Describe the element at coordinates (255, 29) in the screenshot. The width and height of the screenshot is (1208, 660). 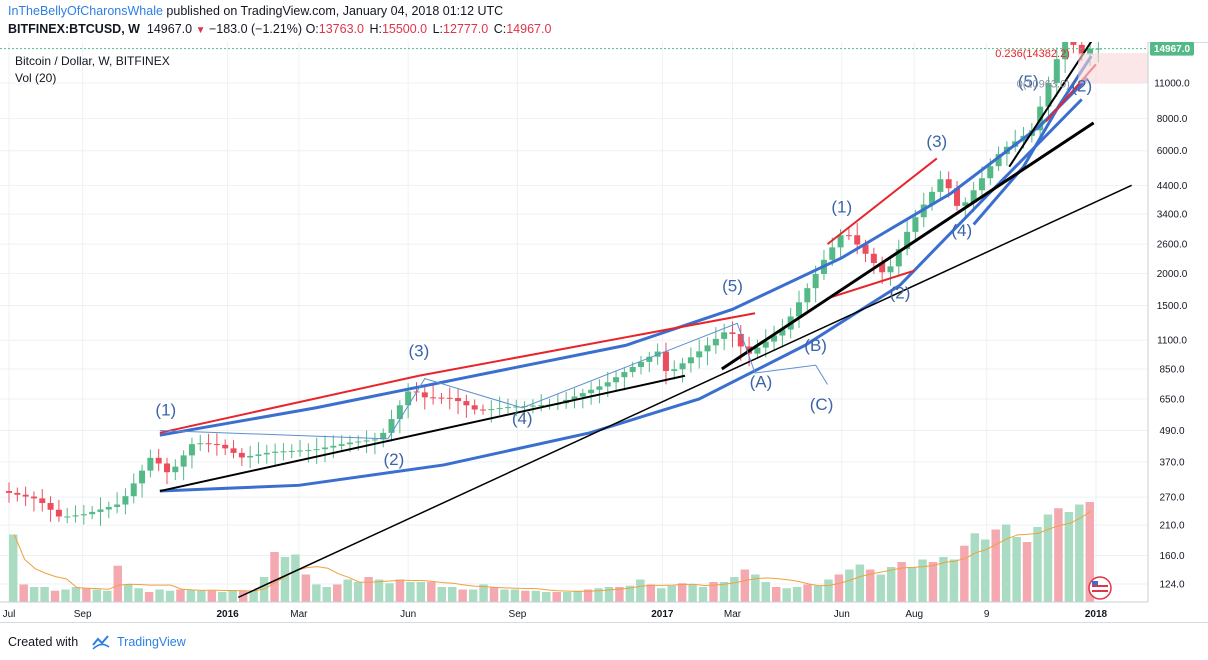
I see `price-change: −183.0 (−1.21%)` at that location.